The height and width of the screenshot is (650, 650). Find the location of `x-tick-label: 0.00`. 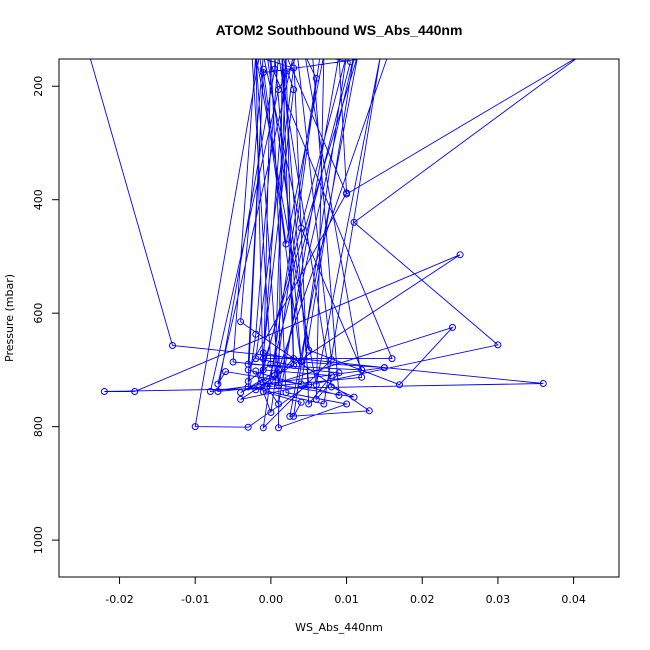

x-tick-label: 0.00 is located at coordinates (271, 599).